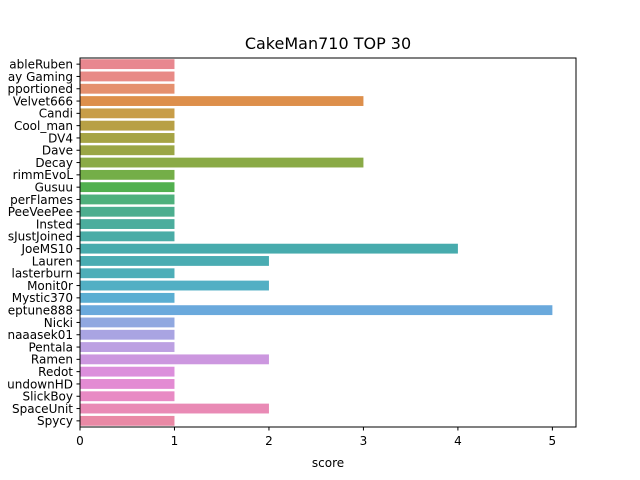  Describe the element at coordinates (40, 384) in the screenshot. I see `y-tick-label: undownHD` at that location.